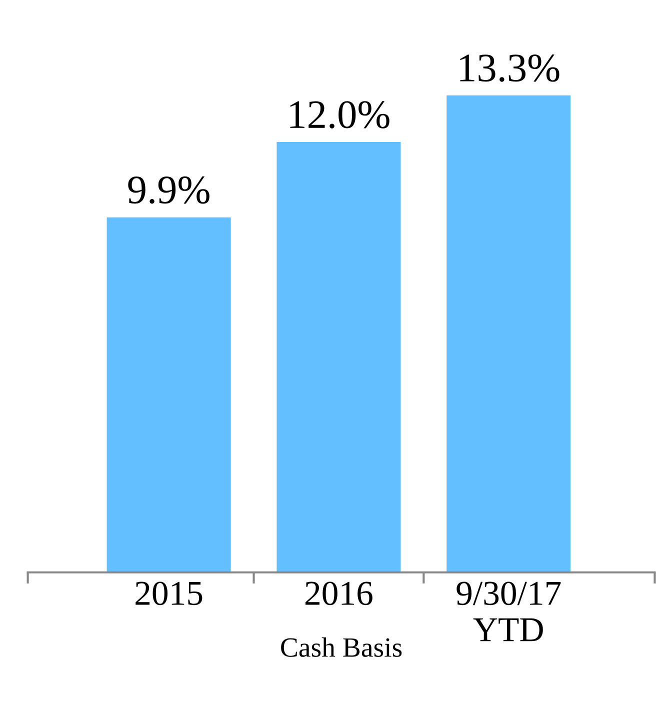 Image resolution: width=662 pixels, height=711 pixels. I want to click on data-label: 13.3%, so click(510, 68).